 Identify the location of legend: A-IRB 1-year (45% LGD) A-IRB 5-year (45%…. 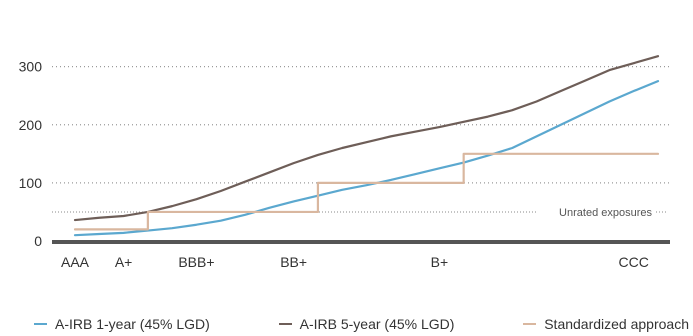
(361, 324).